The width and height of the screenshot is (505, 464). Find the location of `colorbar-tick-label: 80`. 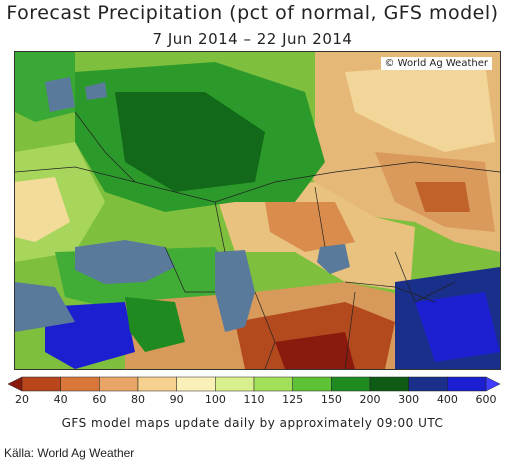

colorbar-tick-label: 80 is located at coordinates (138, 399).